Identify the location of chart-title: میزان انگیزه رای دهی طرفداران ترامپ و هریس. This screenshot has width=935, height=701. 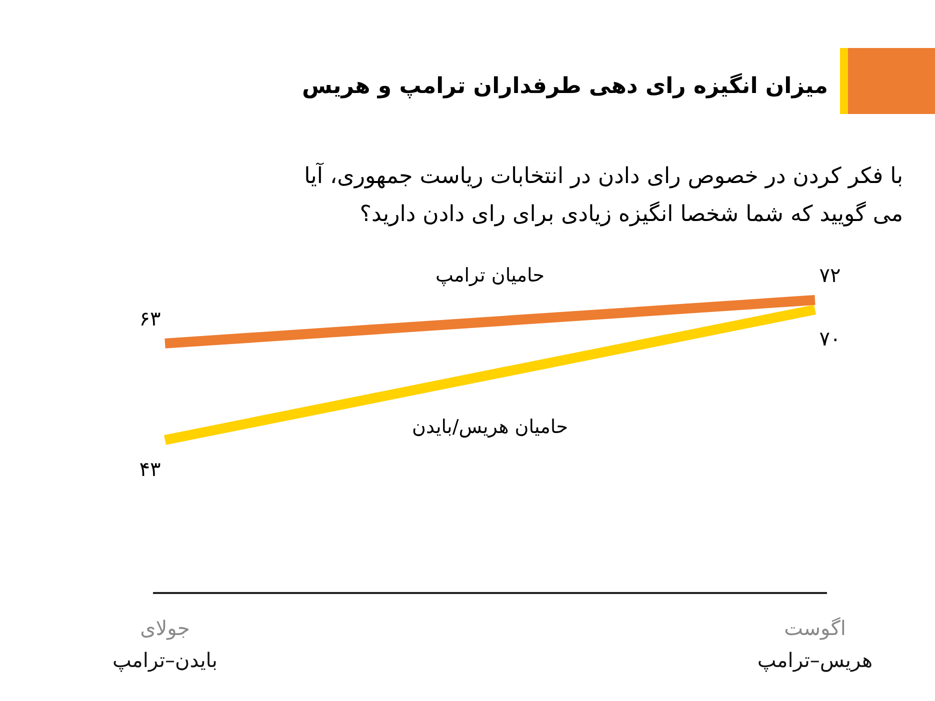
(565, 85).